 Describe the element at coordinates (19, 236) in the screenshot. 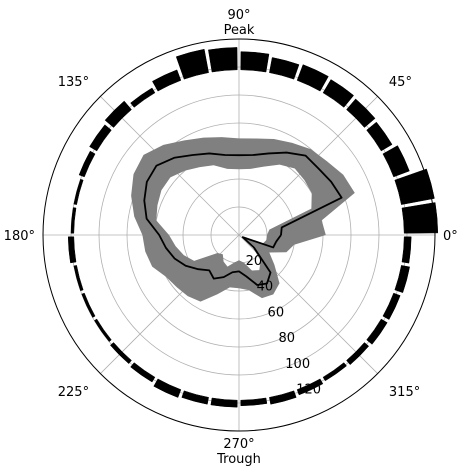

I see `angle-tick-label-180: 180°` at that location.